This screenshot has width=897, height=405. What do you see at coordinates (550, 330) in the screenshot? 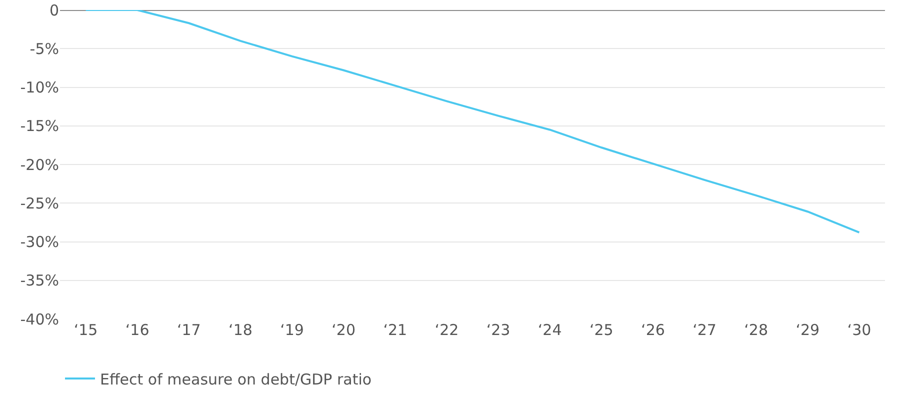
I see `x-tick-label: ‘24` at bounding box center [550, 330].